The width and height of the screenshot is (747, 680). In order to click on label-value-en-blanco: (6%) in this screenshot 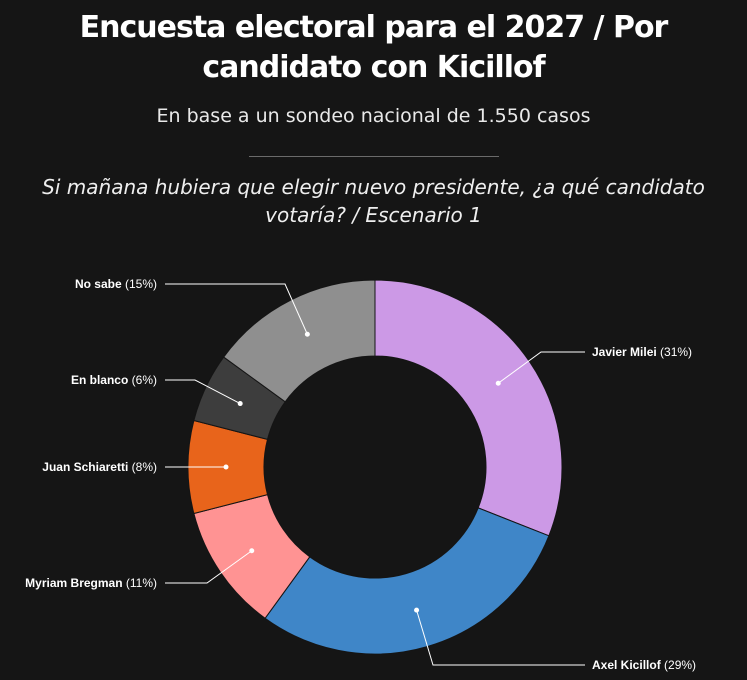, I will do `click(144, 380)`.